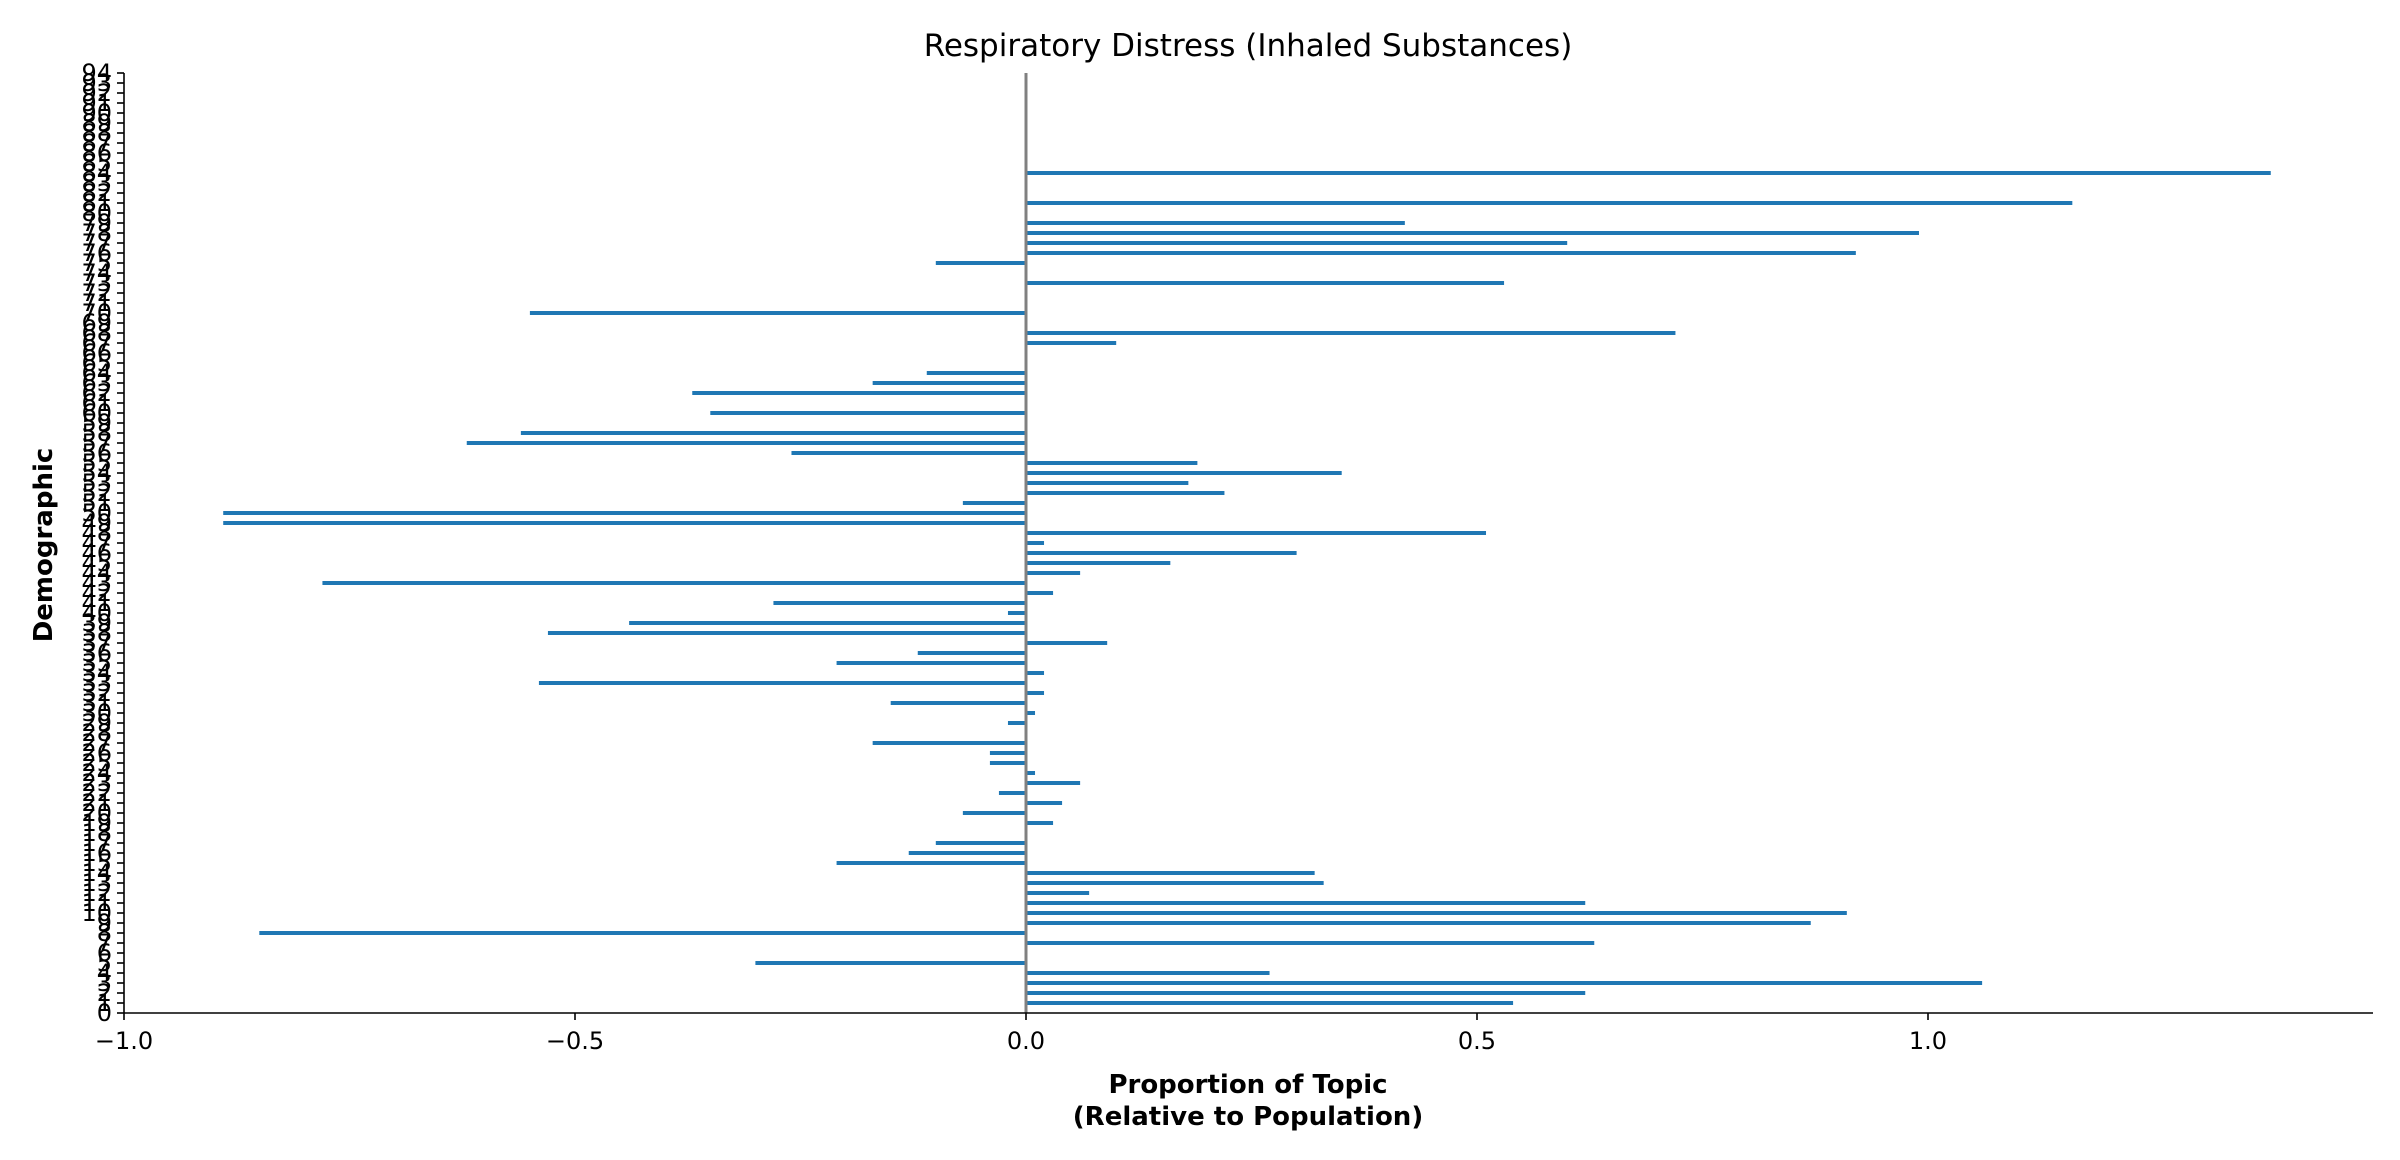 The height and width of the screenshot is (1160, 2400). Describe the element at coordinates (96, 753) in the screenshot. I see `y-tick-label: 26` at that location.